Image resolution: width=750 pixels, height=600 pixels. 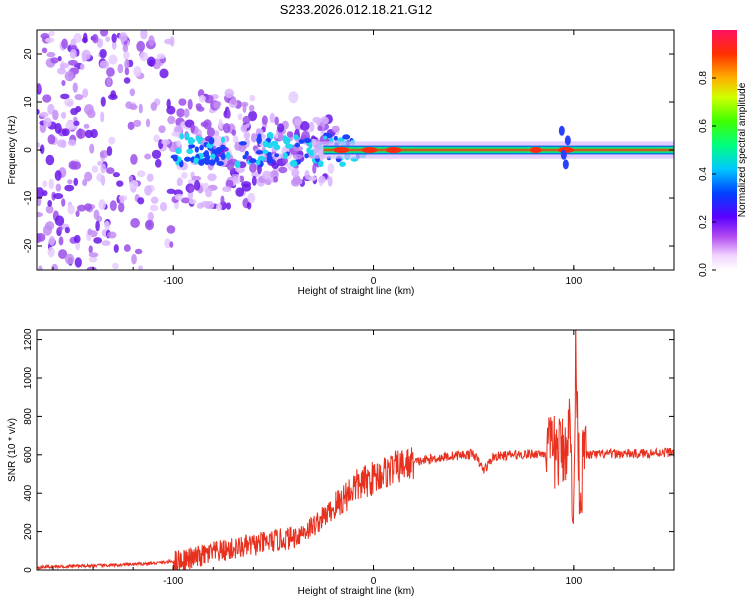 What do you see at coordinates (28, 570) in the screenshot?
I see `snr-ytick-label: 0` at bounding box center [28, 570].